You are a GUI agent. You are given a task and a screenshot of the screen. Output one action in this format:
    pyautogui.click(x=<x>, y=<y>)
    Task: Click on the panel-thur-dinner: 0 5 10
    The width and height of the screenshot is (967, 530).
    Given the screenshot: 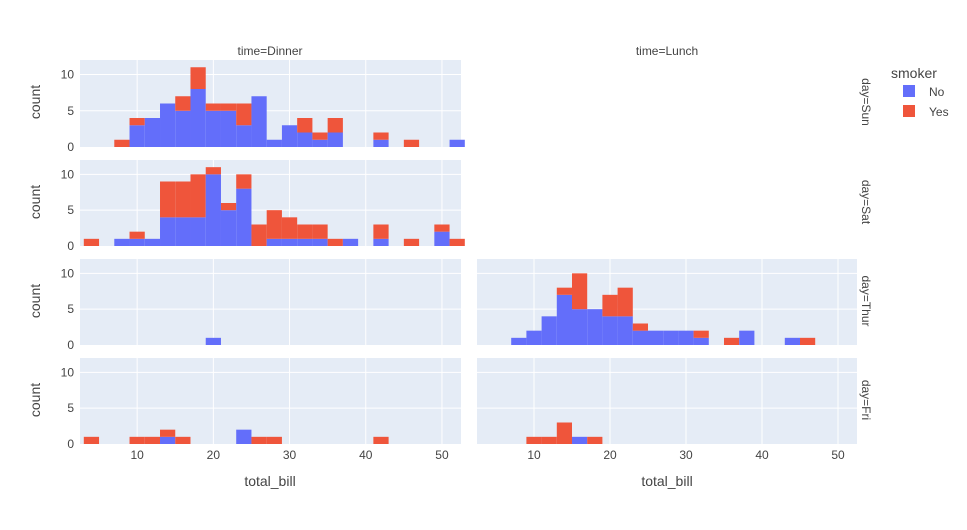 What is the action you would take?
    pyautogui.click(x=261, y=305)
    